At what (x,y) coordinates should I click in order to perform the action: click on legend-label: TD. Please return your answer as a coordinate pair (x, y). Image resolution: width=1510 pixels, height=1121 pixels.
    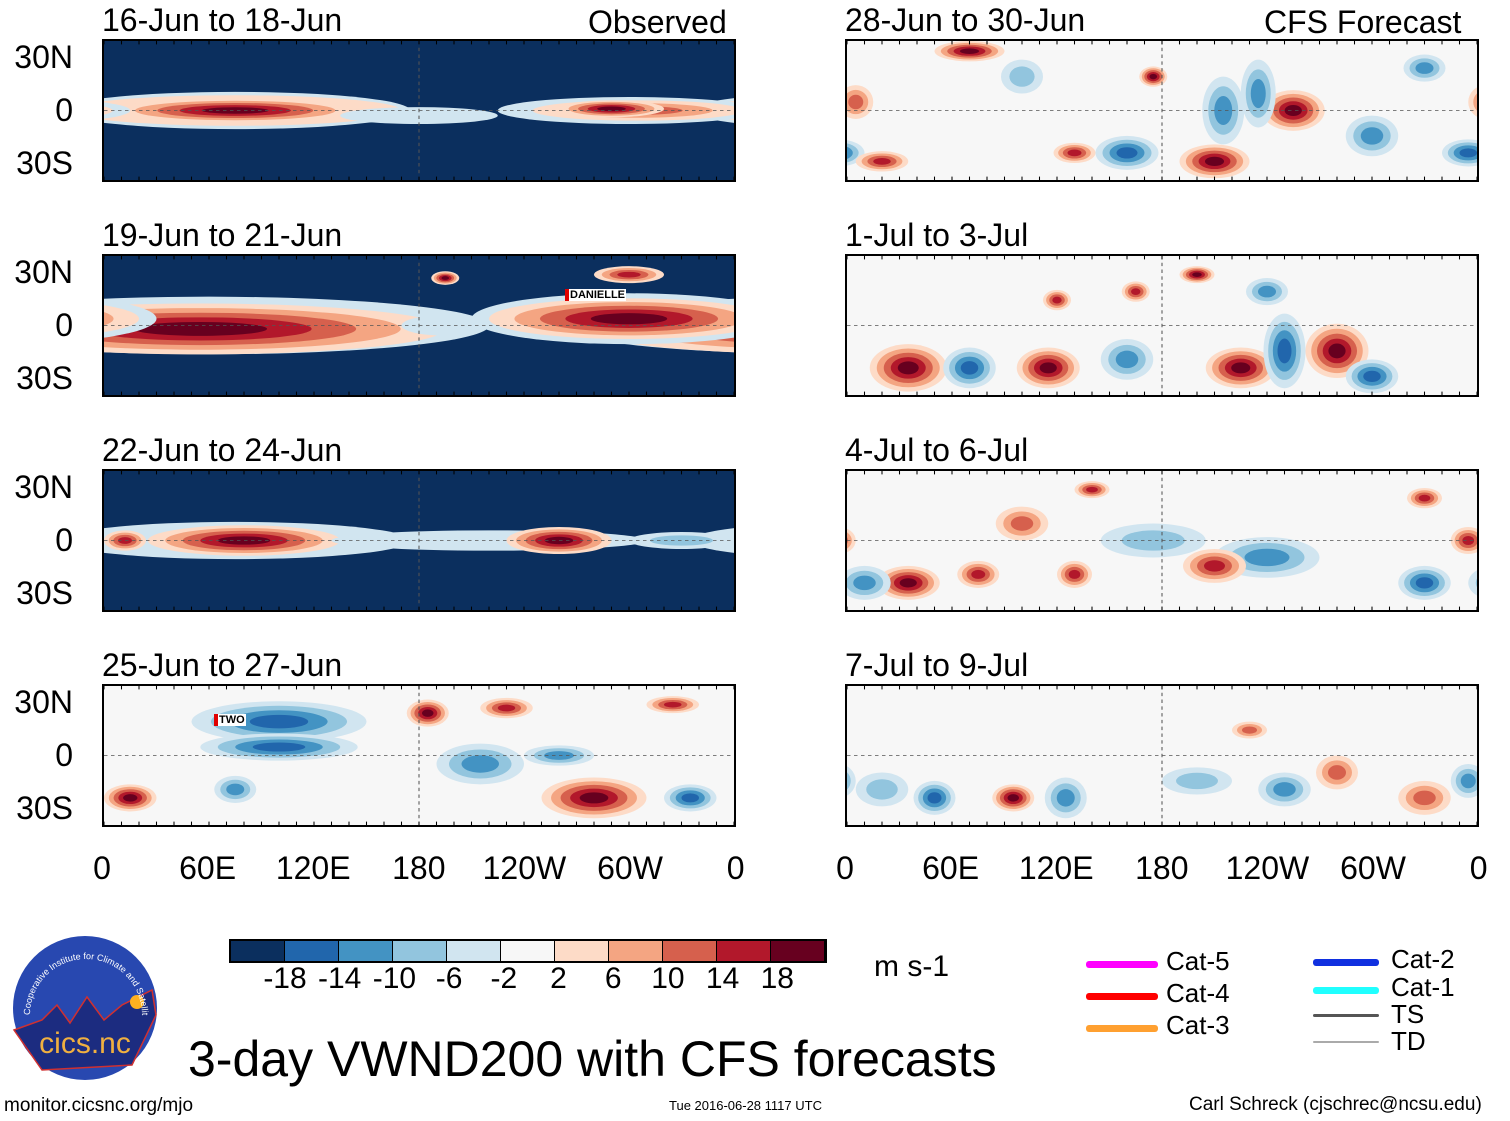
    Looking at the image, I should click on (1408, 1041).